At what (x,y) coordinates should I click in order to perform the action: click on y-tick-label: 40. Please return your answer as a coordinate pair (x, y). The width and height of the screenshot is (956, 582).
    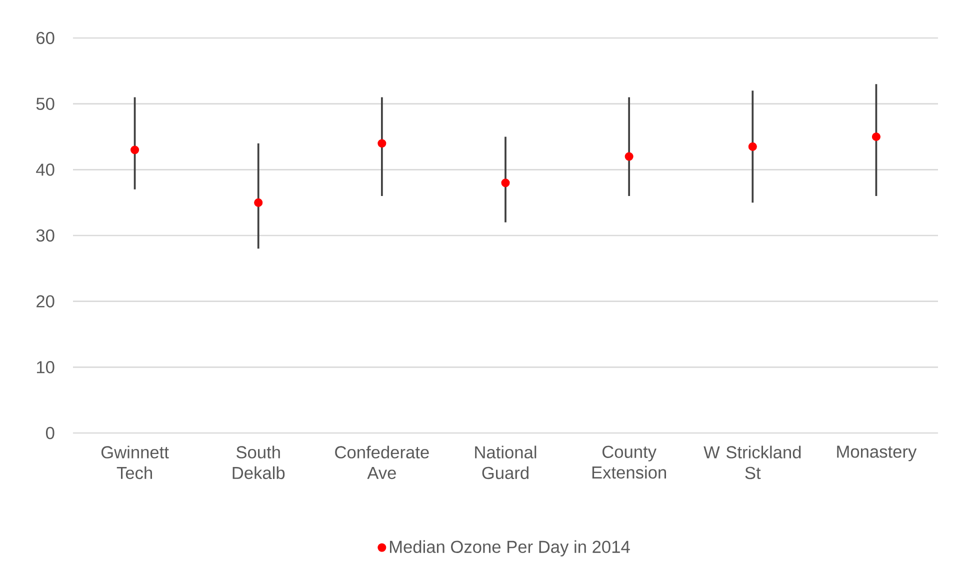
    Looking at the image, I should click on (45, 170).